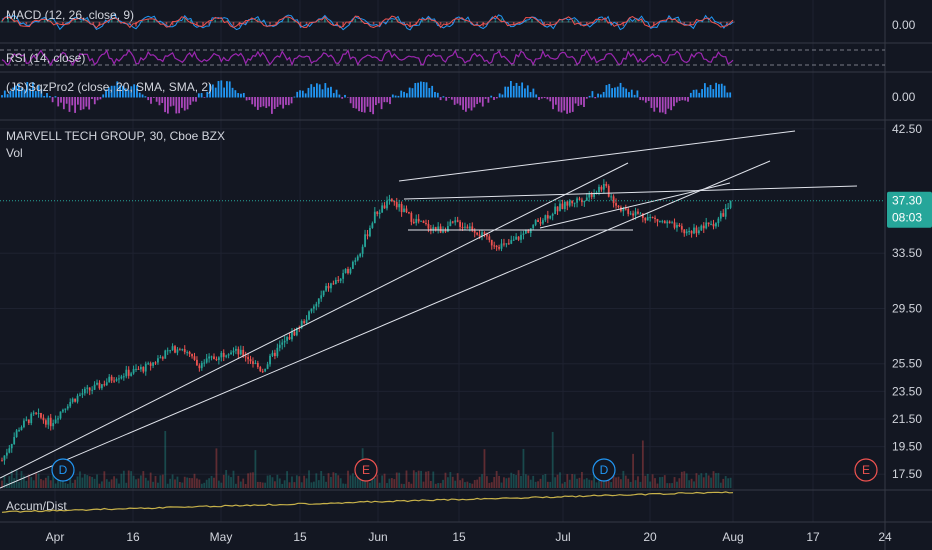 The height and width of the screenshot is (550, 932). I want to click on squeeze-pane, so click(366, 97).